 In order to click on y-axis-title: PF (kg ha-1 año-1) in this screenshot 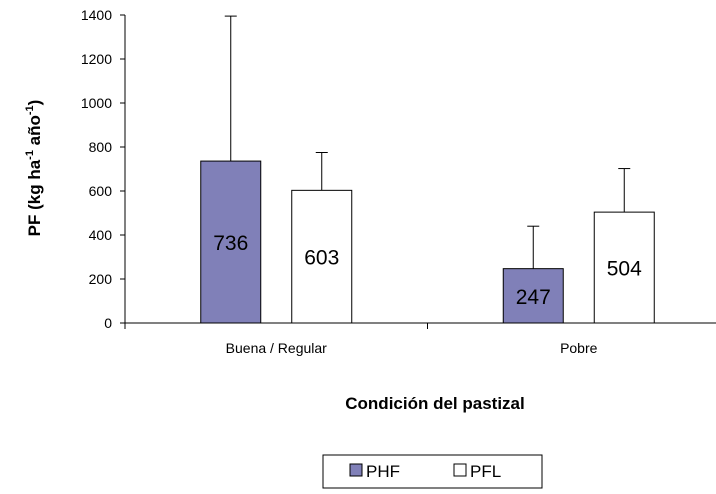, I will do `click(34, 168)`.